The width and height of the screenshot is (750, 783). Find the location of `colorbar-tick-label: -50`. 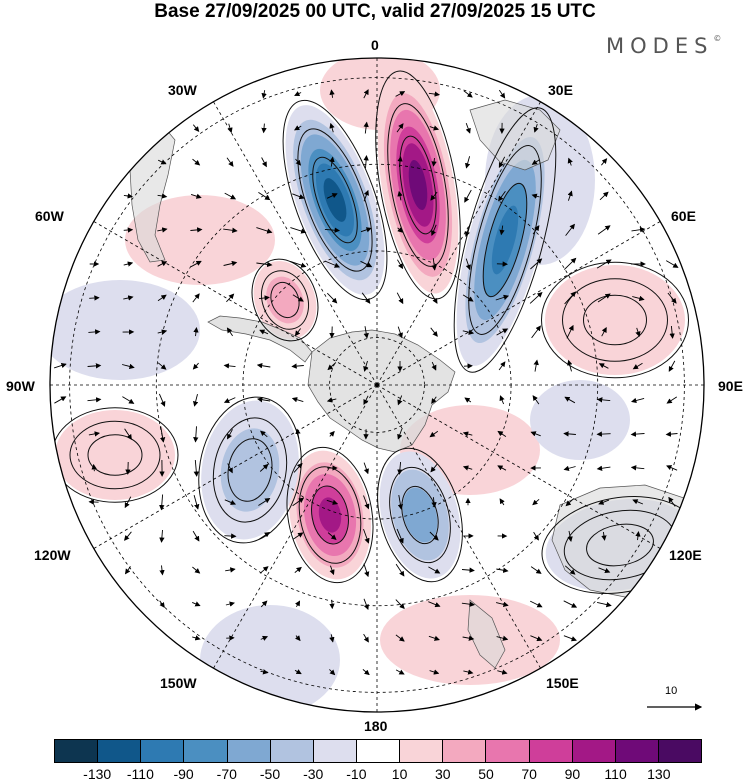

colorbar-tick-label: -50 is located at coordinates (270, 774).